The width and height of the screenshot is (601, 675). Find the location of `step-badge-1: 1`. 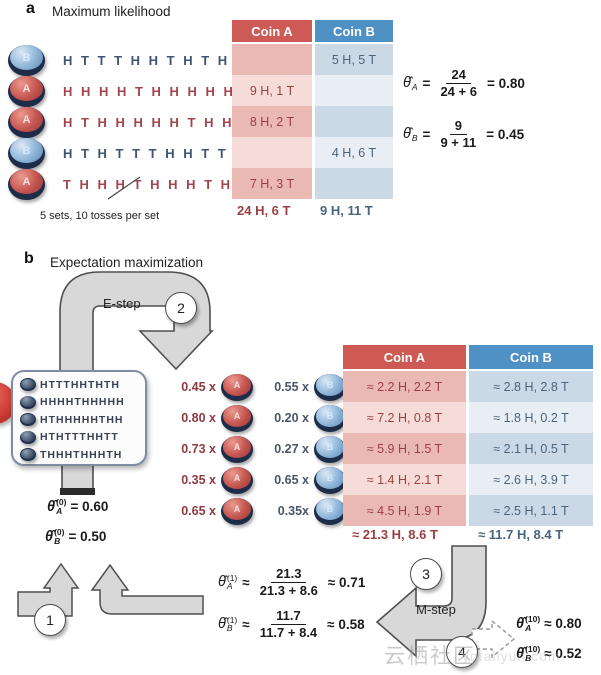

step-badge-1: 1 is located at coordinates (50, 620).